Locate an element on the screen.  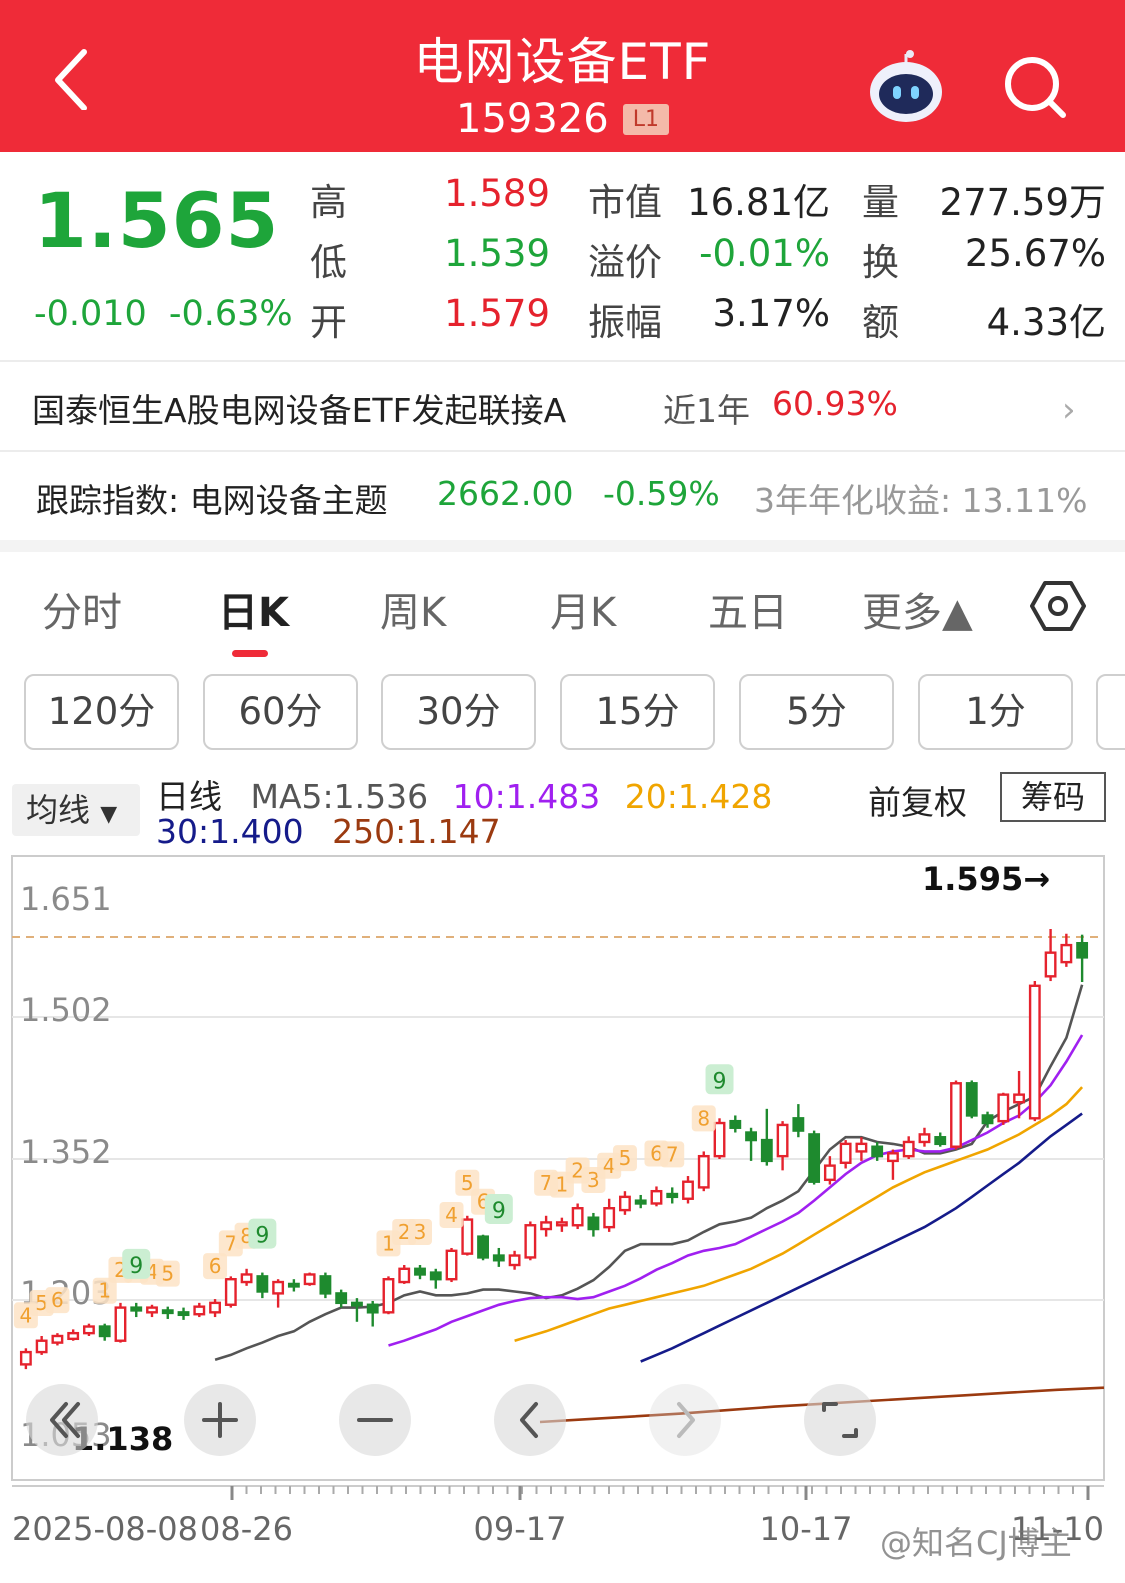
interval-30min: 30分 is located at coordinates (458, 712).